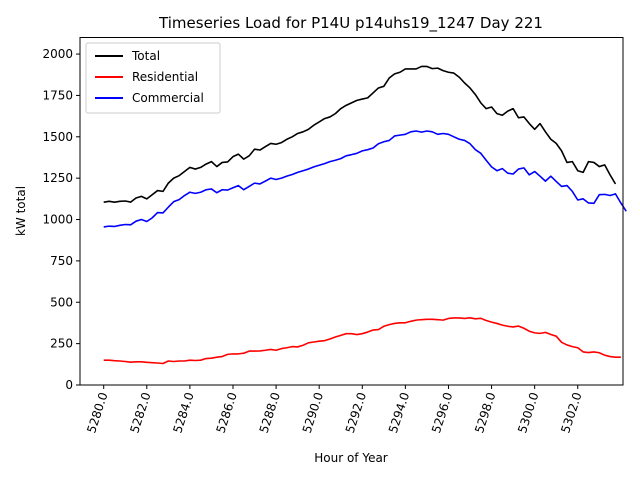 The width and height of the screenshot is (640, 480). Describe the element at coordinates (57, 178) in the screenshot. I see `y-tick-label: 1250` at that location.